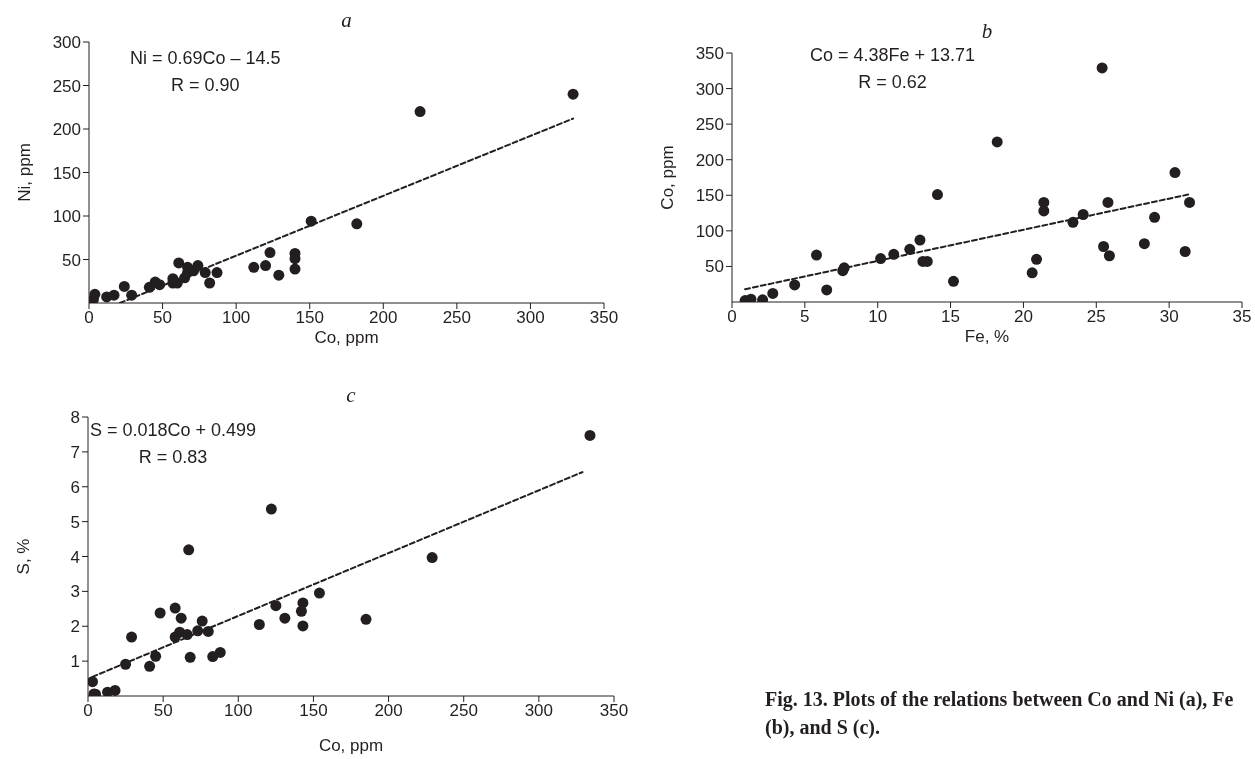  What do you see at coordinates (75, 627) in the screenshot?
I see `y-tick-label: 2` at bounding box center [75, 627].